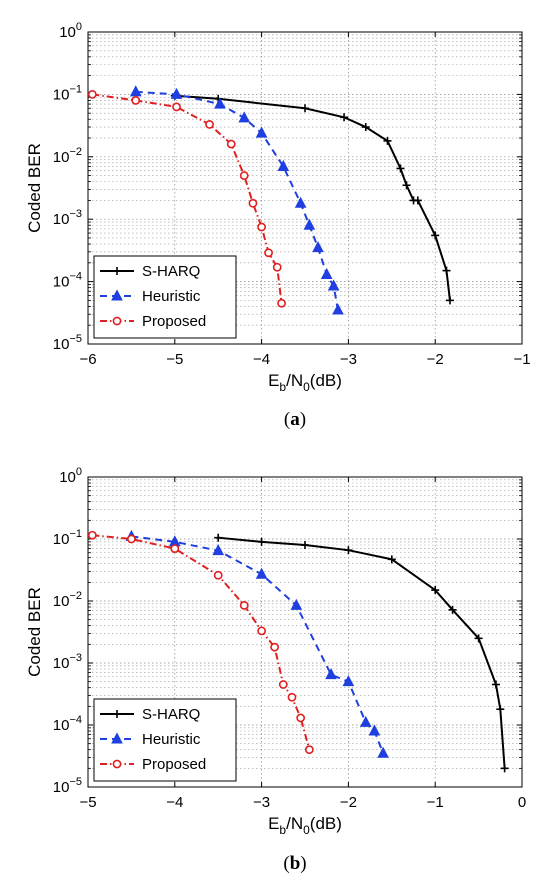  Describe the element at coordinates (87, 359) in the screenshot. I see `x-tick-label: −6` at that location.